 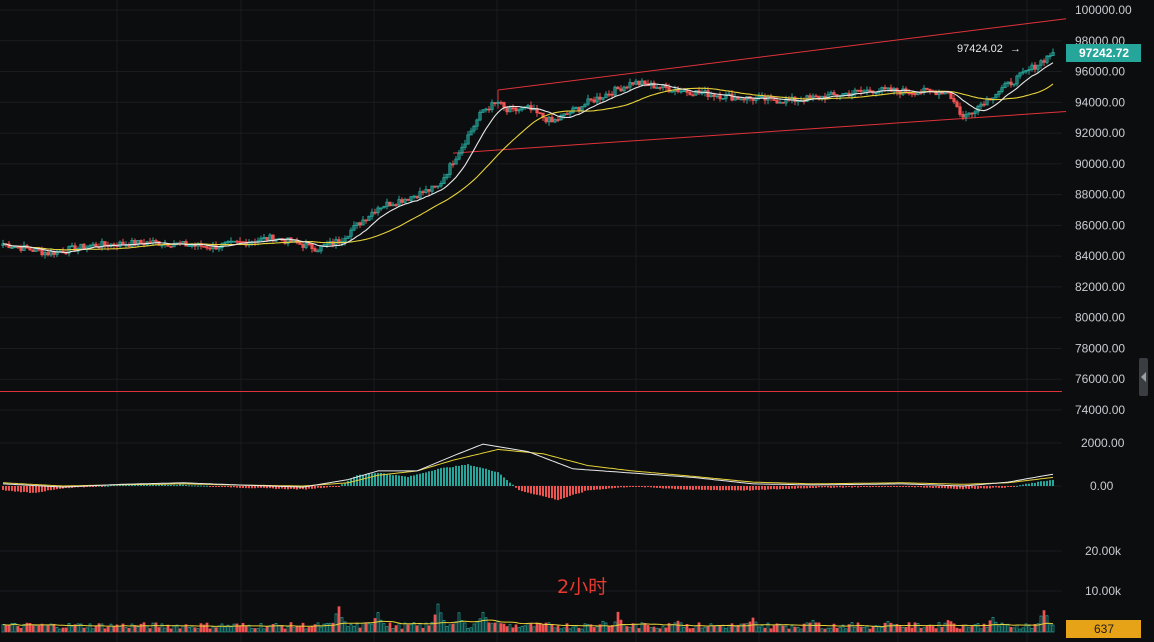 What do you see at coordinates (1143, 377) in the screenshot?
I see `axis-collapse-handle` at bounding box center [1143, 377].